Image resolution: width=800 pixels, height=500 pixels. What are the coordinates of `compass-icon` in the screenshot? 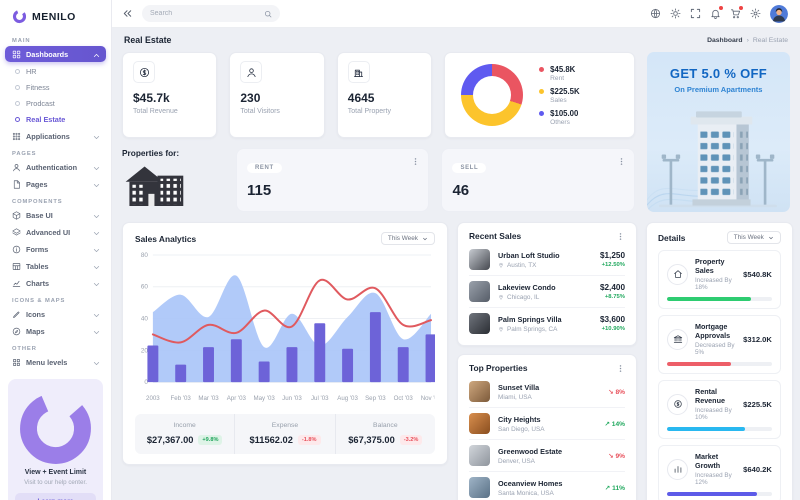 It's located at (16, 331).